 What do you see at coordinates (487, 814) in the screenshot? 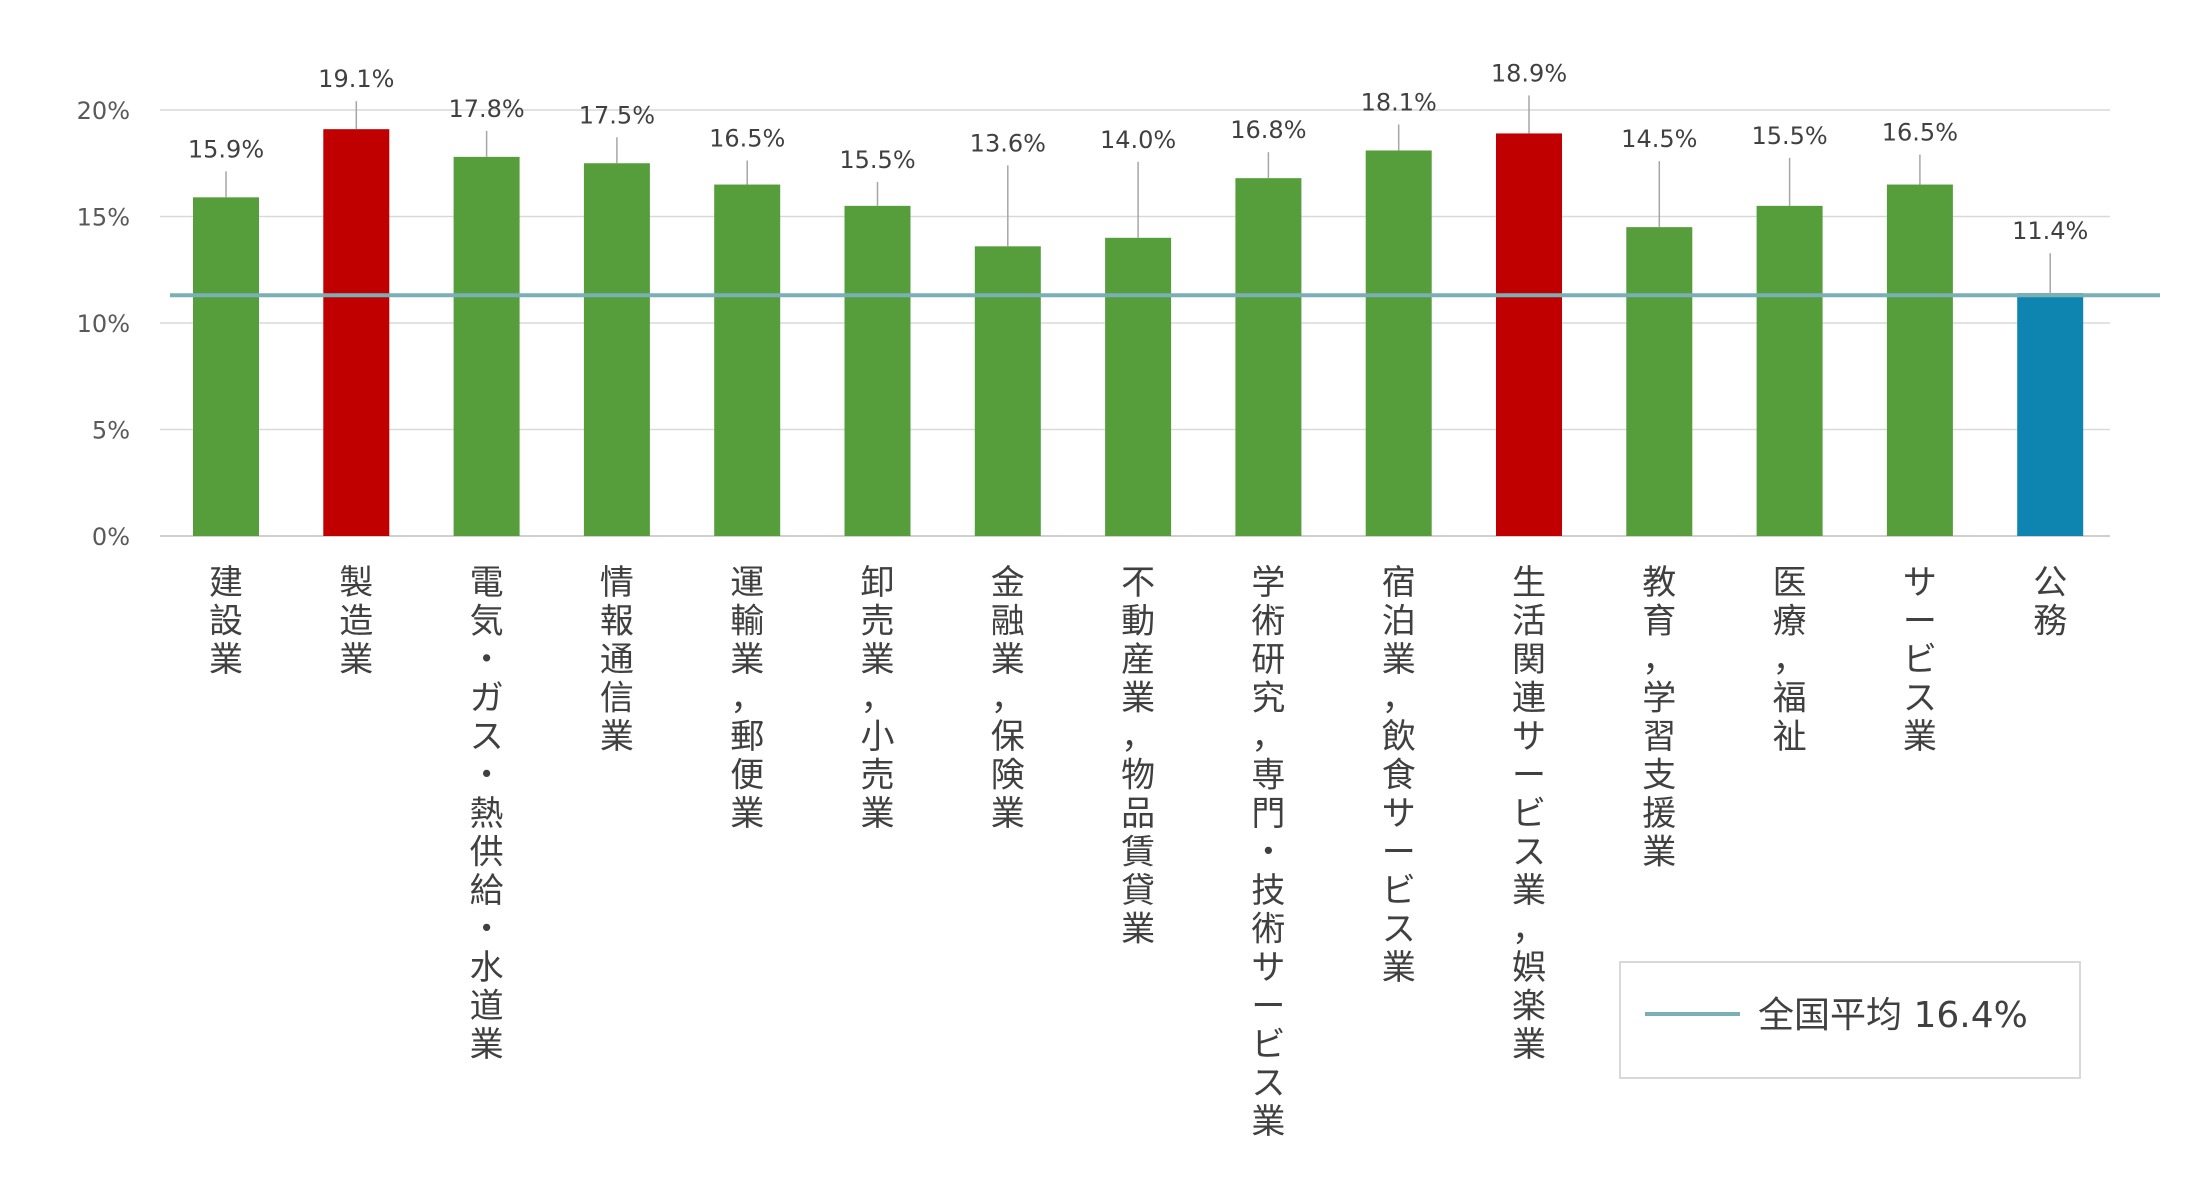
I see `category-label: 電気・ガス・熱供給・水道業` at bounding box center [487, 814].